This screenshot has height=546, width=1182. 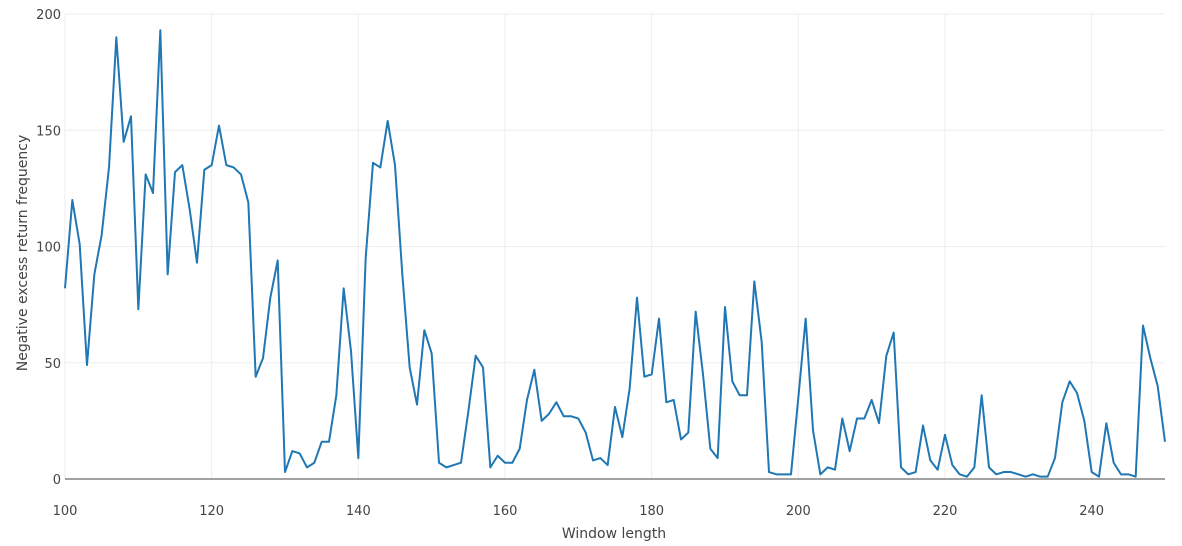 What do you see at coordinates (65, 511) in the screenshot?
I see `x-tick-label: 100` at bounding box center [65, 511].